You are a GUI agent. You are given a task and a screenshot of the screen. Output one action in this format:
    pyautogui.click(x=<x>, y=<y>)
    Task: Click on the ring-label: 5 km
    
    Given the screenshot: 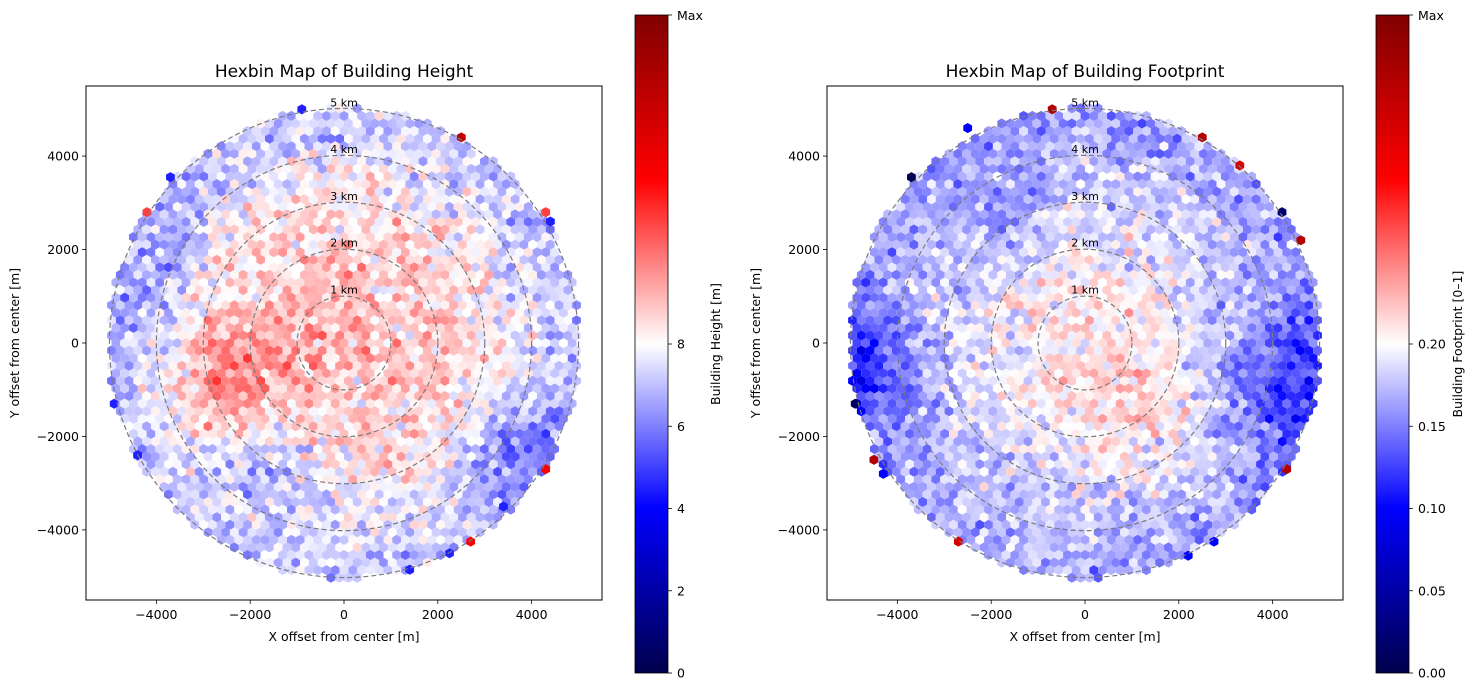 What is the action you would take?
    pyautogui.click(x=344, y=102)
    